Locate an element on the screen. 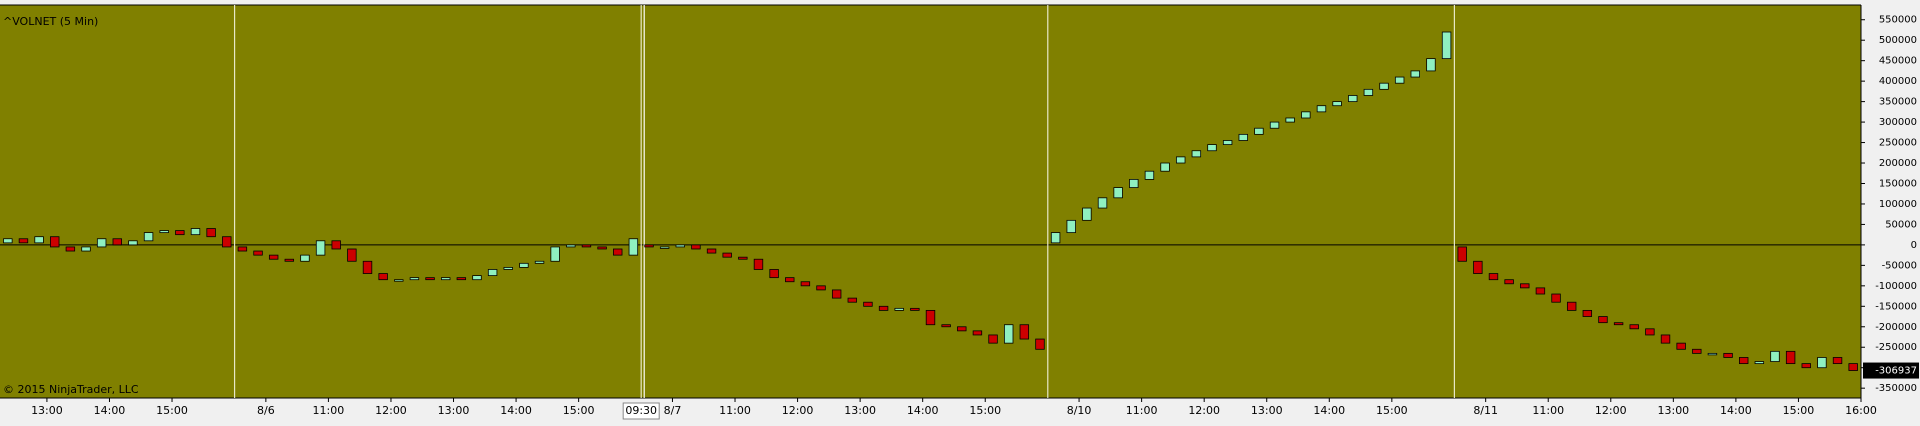 This screenshot has height=426, width=1920. y-tick-label: -200000 is located at coordinates (1896, 327).